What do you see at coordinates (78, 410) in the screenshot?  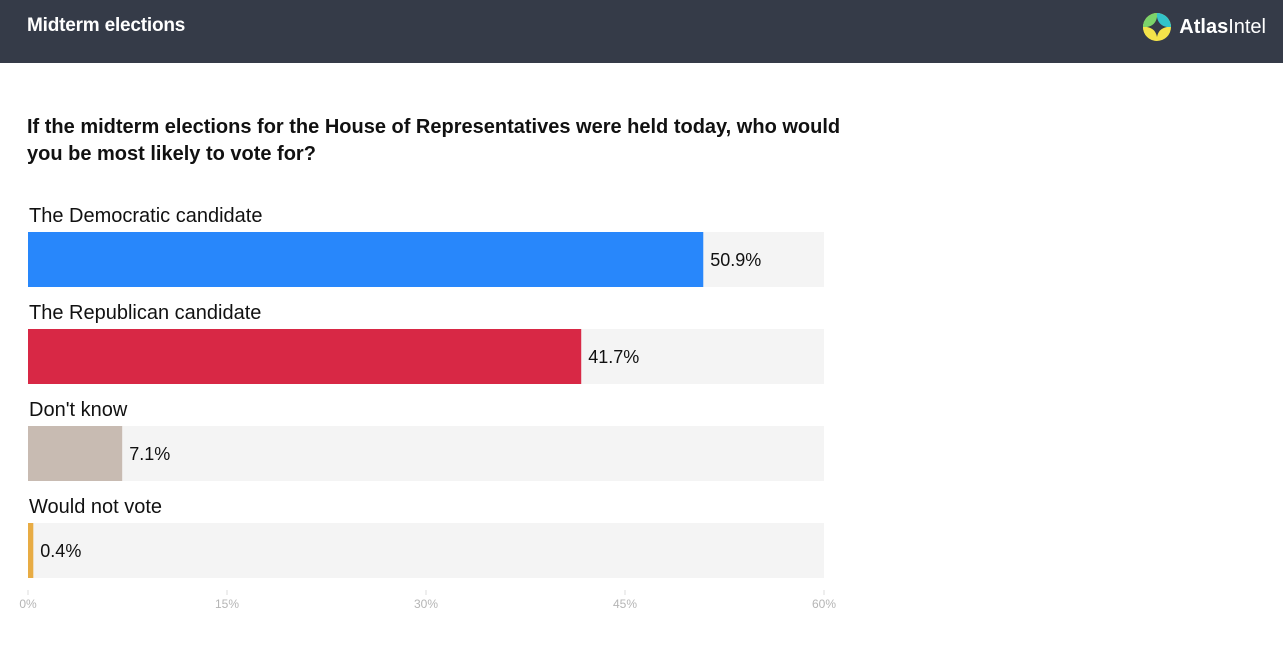 I see `bar-category-label: Don't know` at bounding box center [78, 410].